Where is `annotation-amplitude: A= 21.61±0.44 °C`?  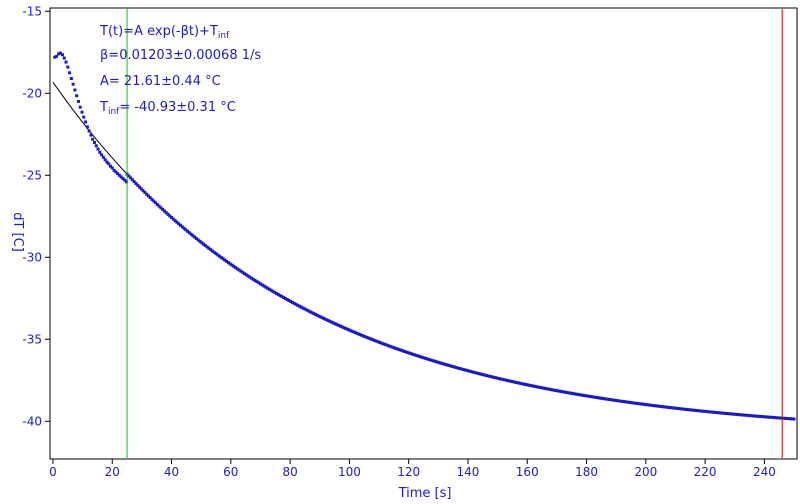
annotation-amplitude: A= 21.61±0.44 °C is located at coordinates (160, 81).